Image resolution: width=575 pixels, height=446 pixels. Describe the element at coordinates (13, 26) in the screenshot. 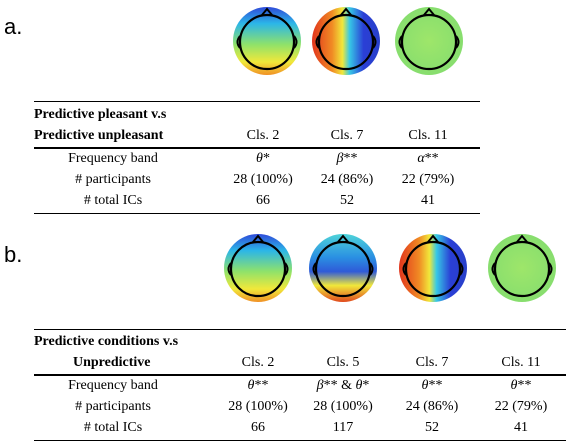

I see `panel-a-label: a.` at that location.